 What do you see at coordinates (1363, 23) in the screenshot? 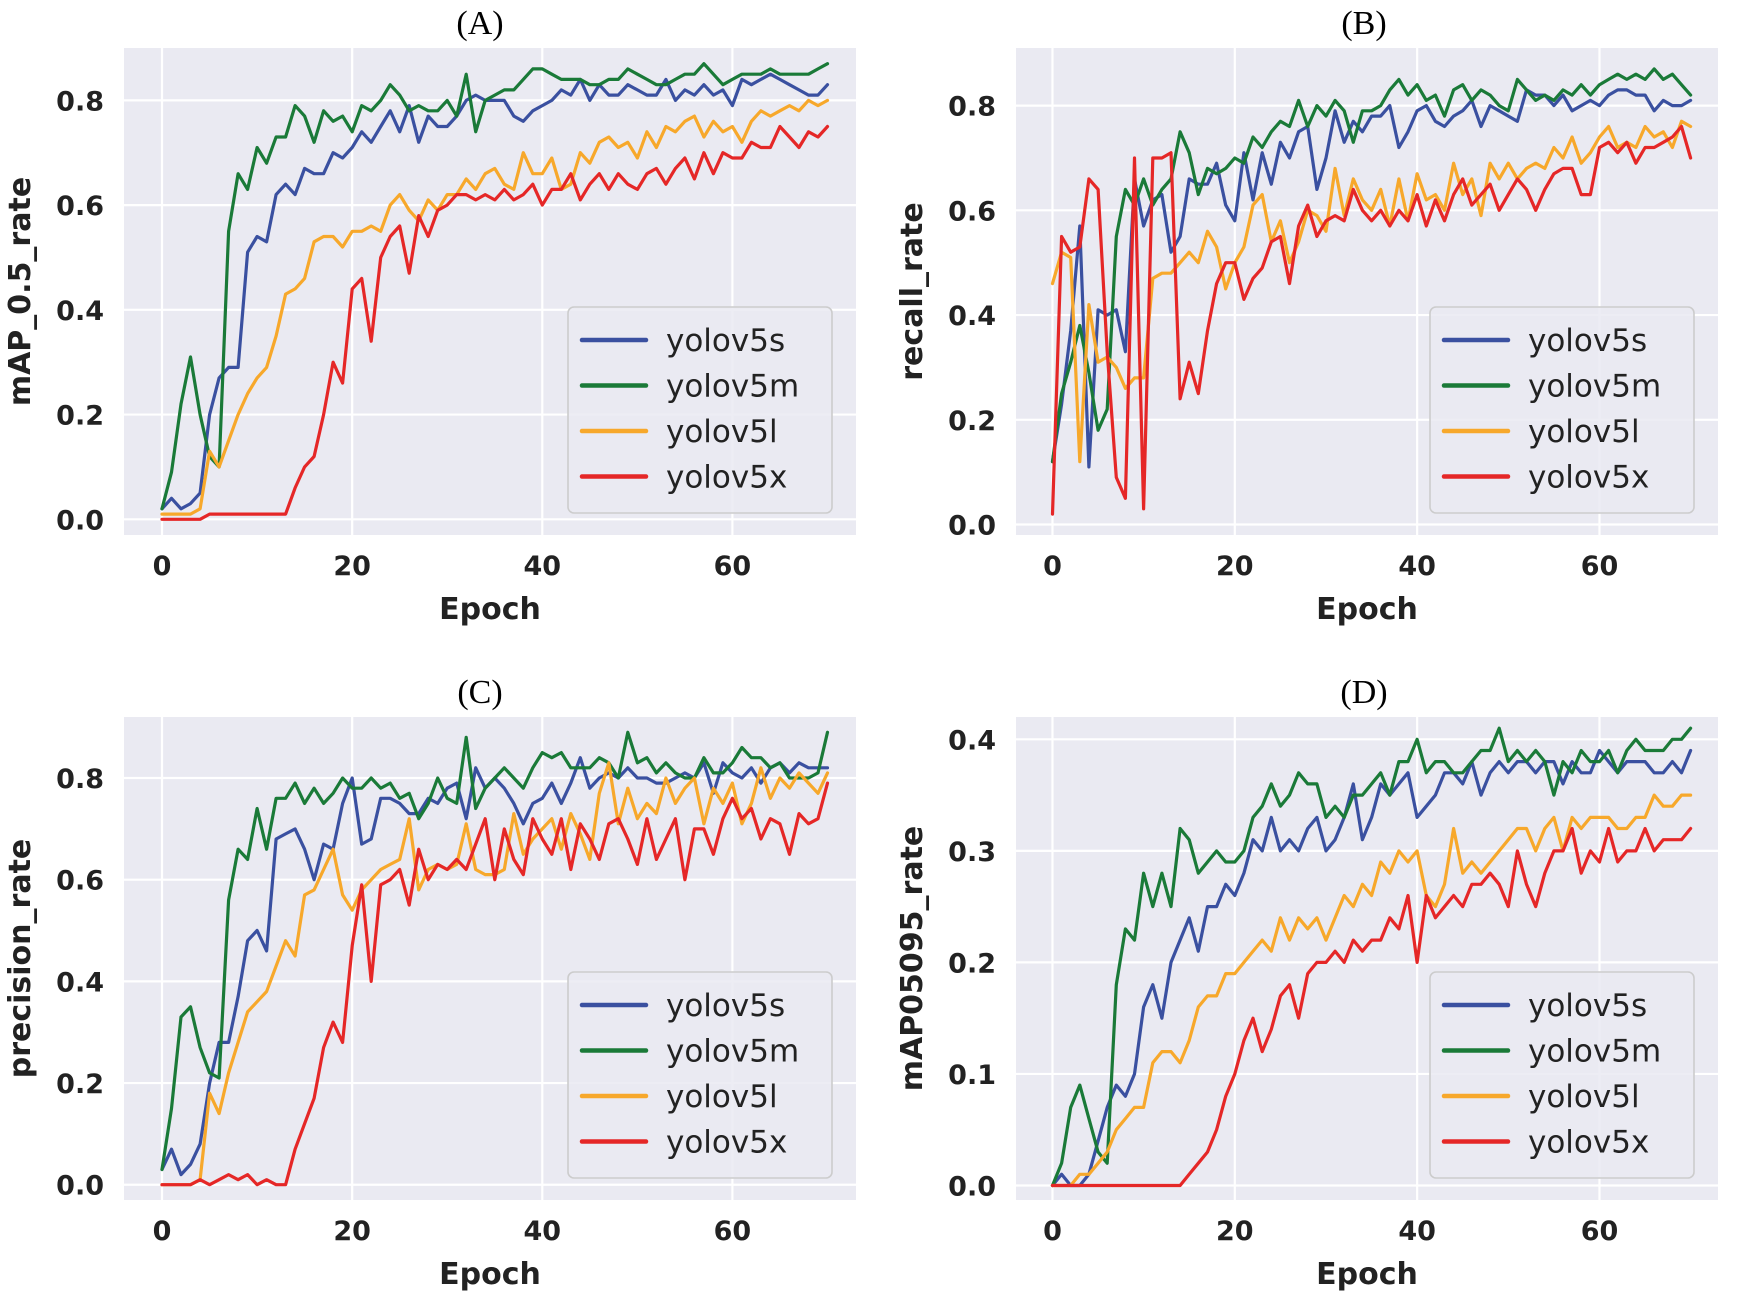
I see `panel-title: (B)` at bounding box center [1363, 23].